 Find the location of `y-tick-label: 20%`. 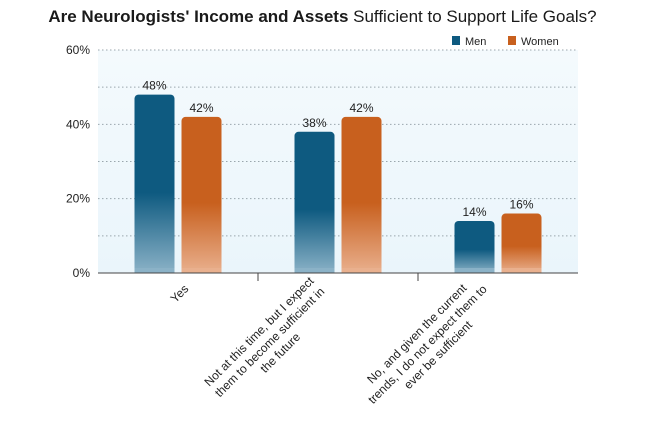

y-tick-label: 20% is located at coordinates (78, 199).